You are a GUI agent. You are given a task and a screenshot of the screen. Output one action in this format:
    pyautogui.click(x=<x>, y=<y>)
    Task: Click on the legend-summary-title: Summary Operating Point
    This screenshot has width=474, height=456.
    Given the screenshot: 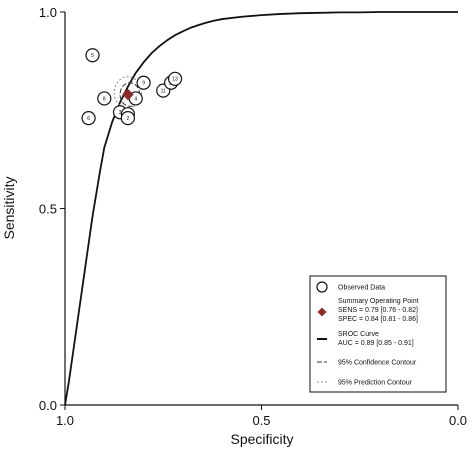 What is the action you would take?
    pyautogui.click(x=378, y=301)
    